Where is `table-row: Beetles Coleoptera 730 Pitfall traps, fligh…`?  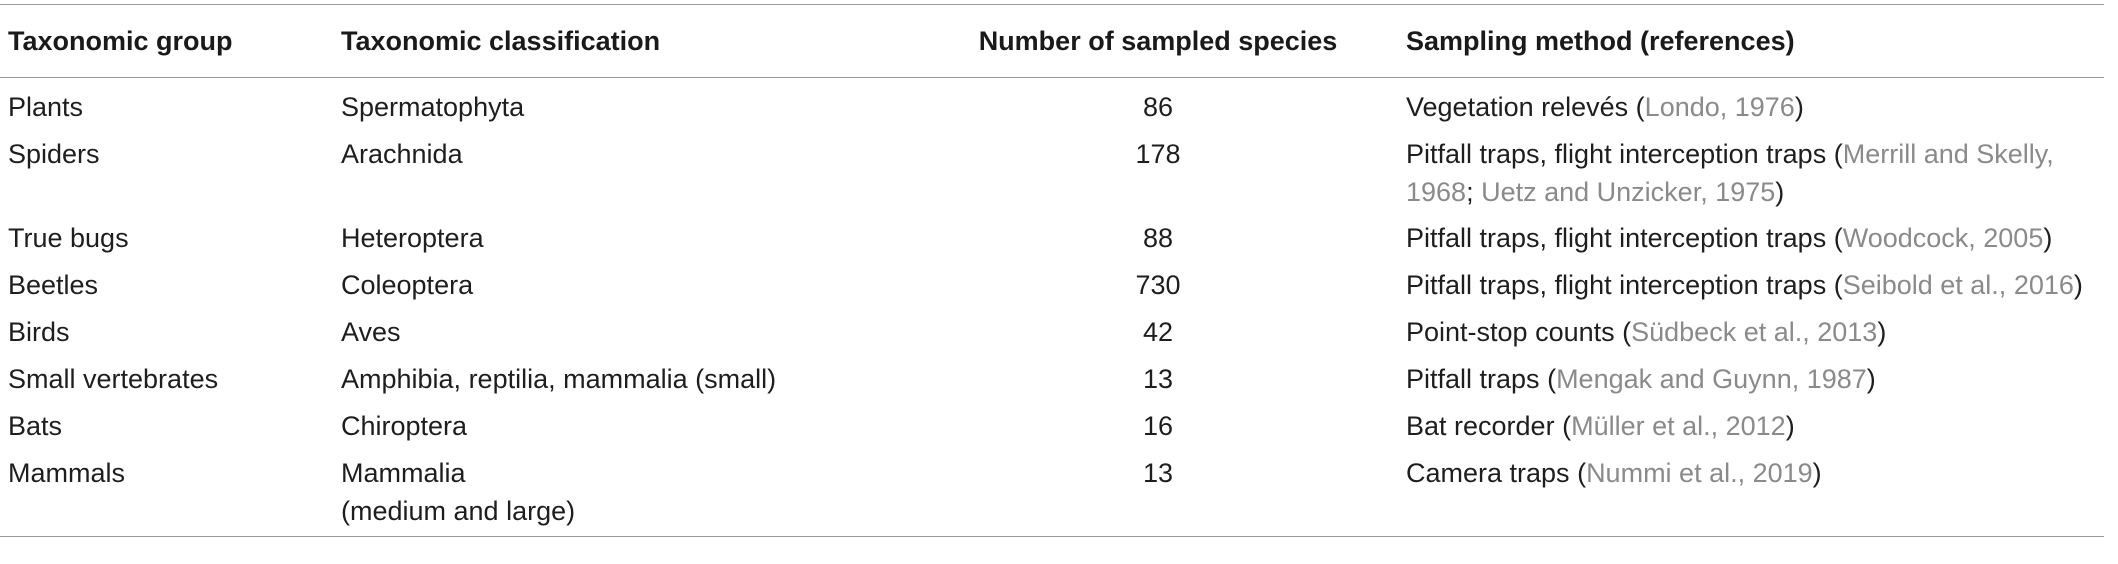 table-row: Beetles Coleoptera 730 Pitfall traps, fligh… is located at coordinates (1052, 289).